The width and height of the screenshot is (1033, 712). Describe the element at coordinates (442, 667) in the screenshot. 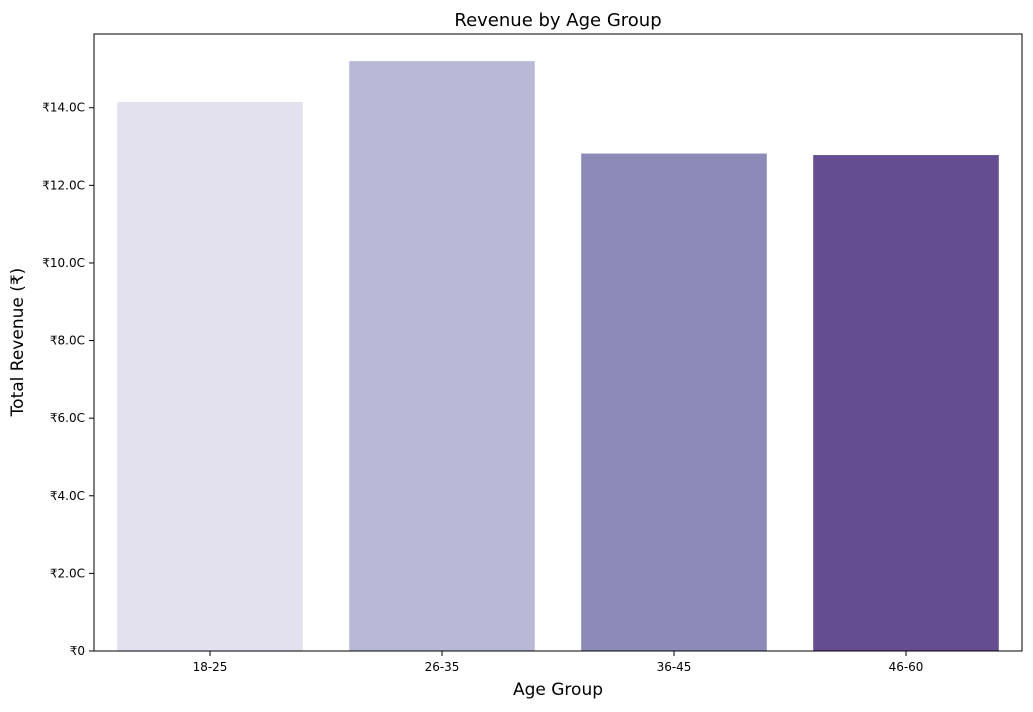

I see `x-tick-label: 26-35` at that location.